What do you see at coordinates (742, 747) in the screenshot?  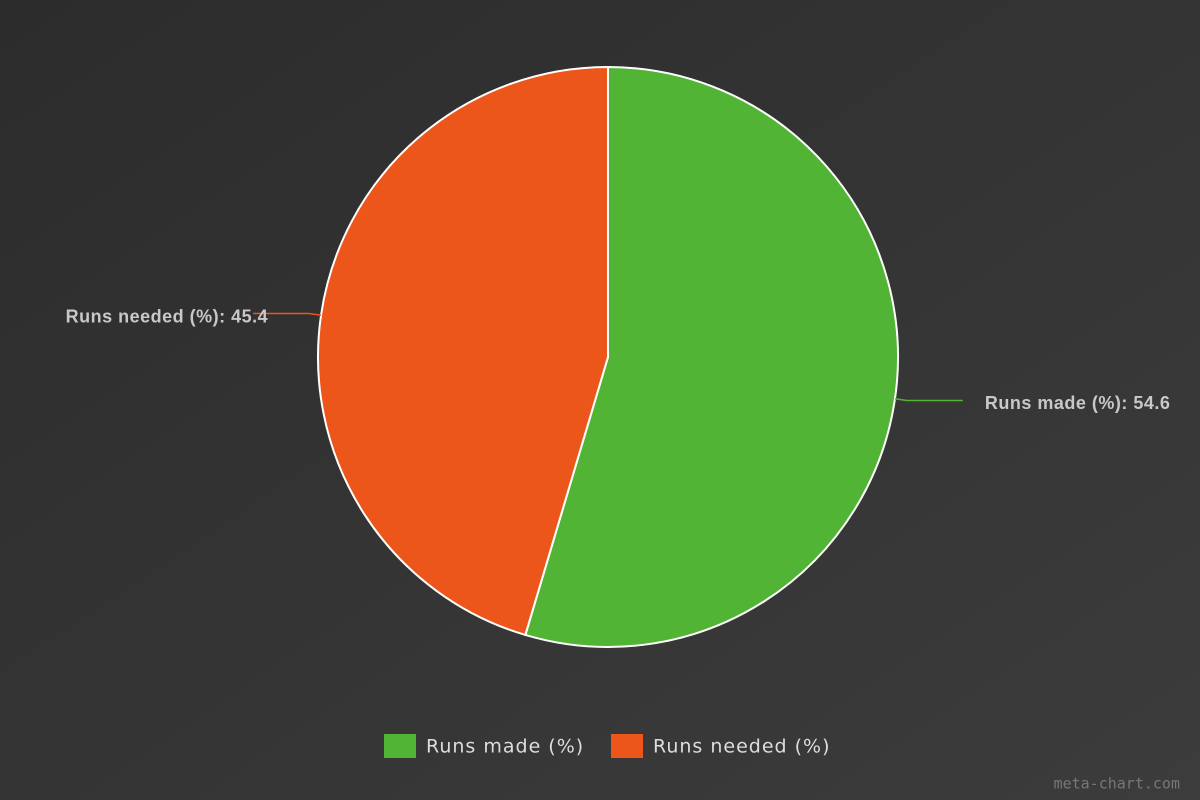 I see `legend-label: Runs needed (%)` at bounding box center [742, 747].